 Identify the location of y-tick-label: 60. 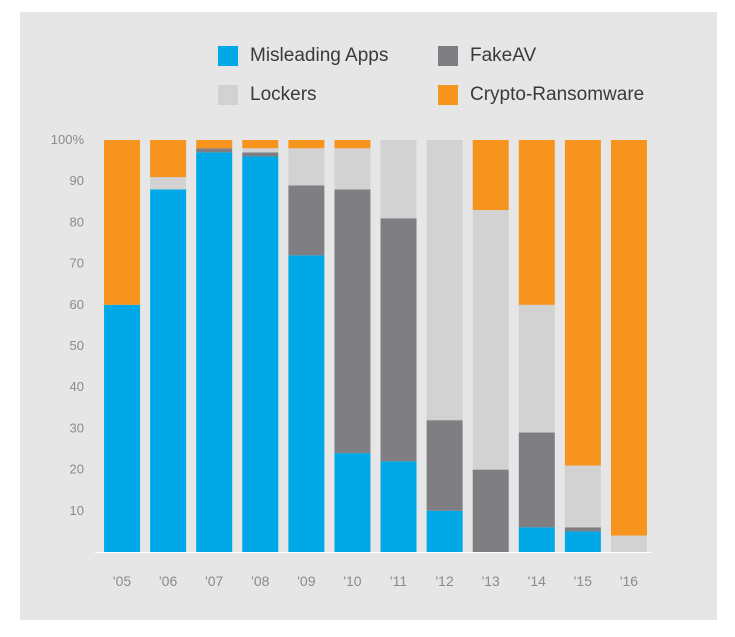
(77, 304).